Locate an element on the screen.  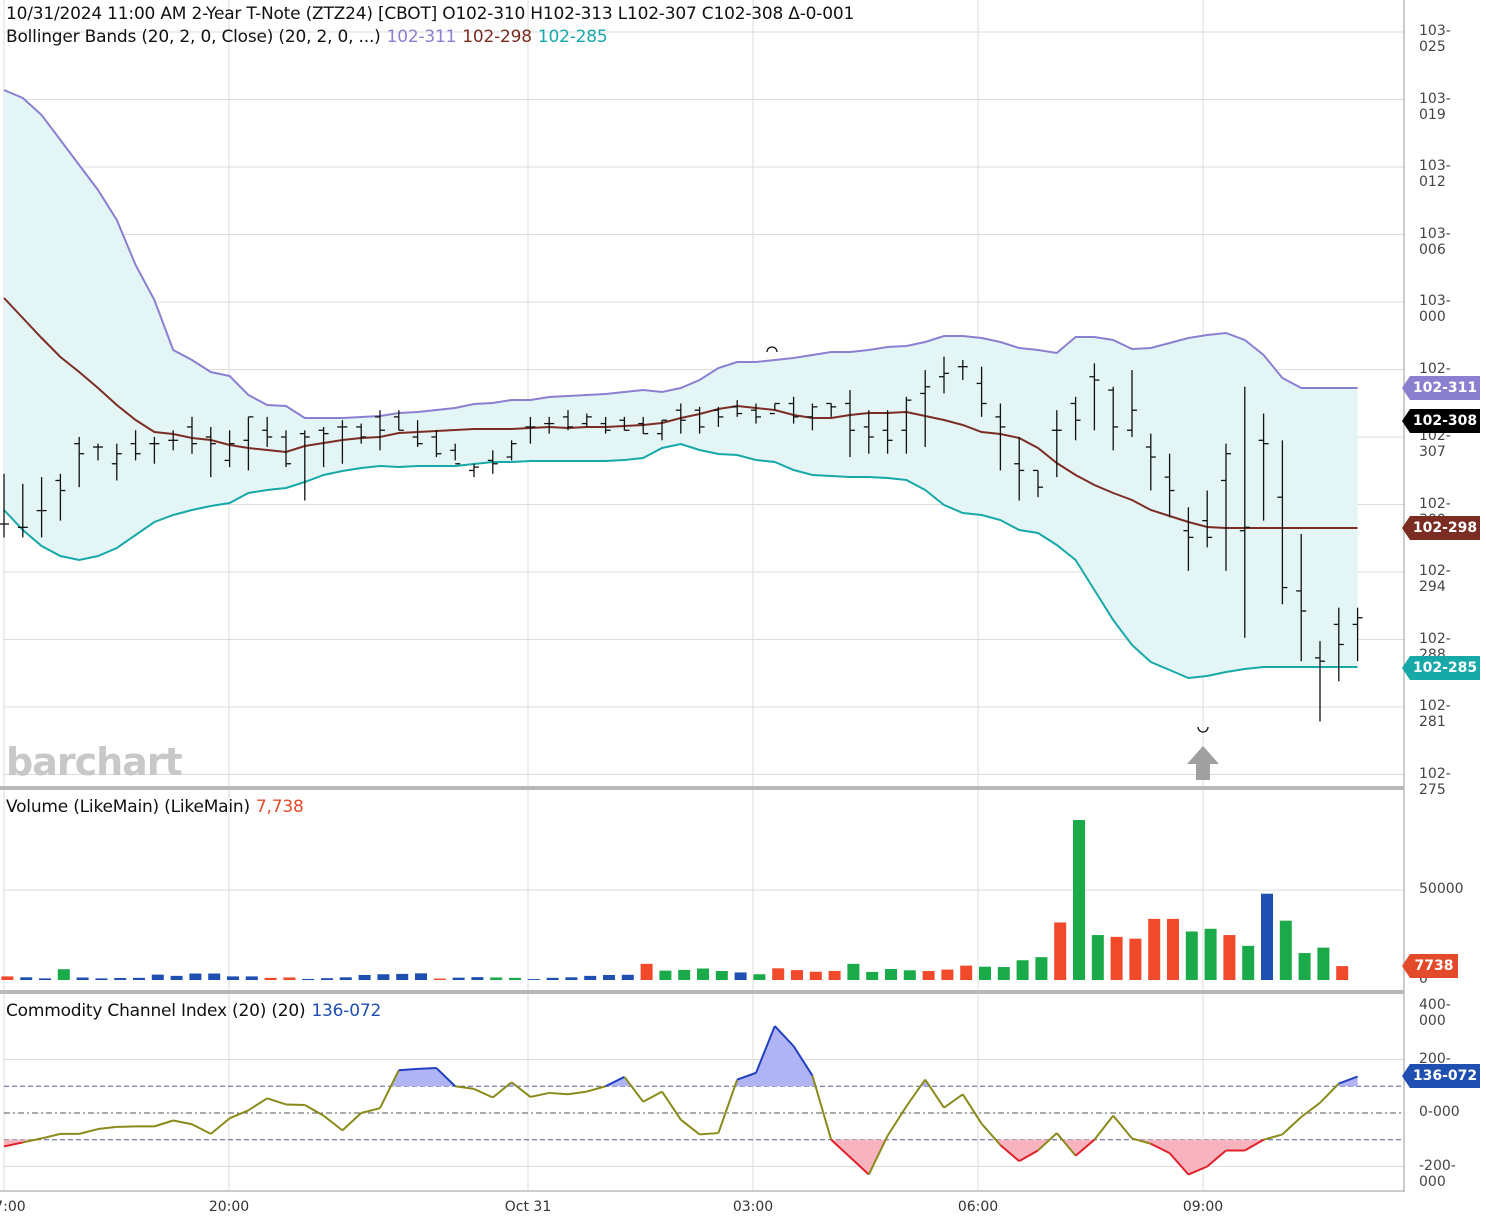
session-low-marker is located at coordinates (1203, 729).